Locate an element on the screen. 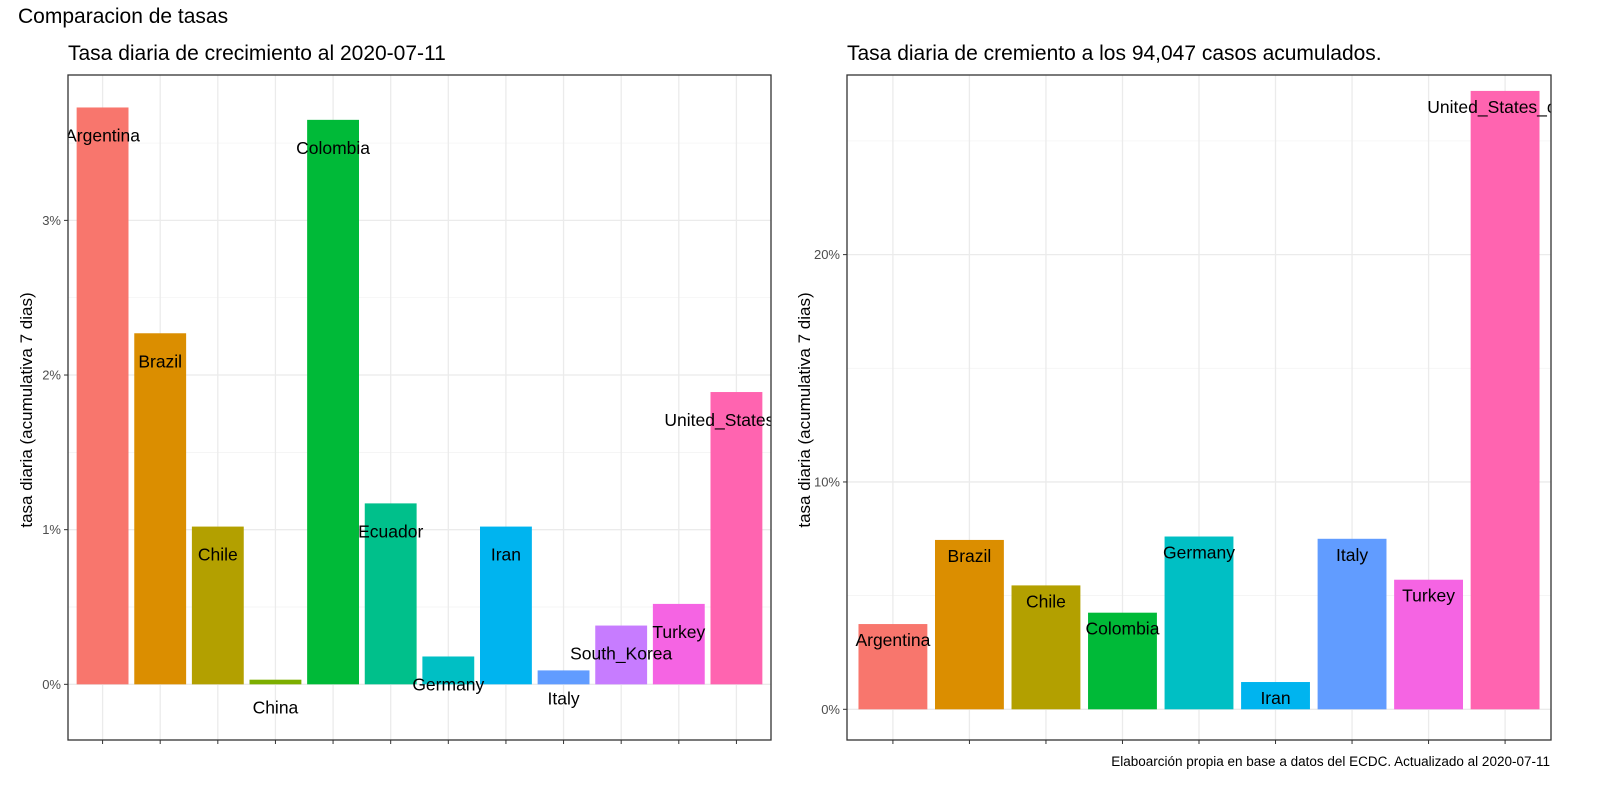  bar-south-korea is located at coordinates (621, 655).